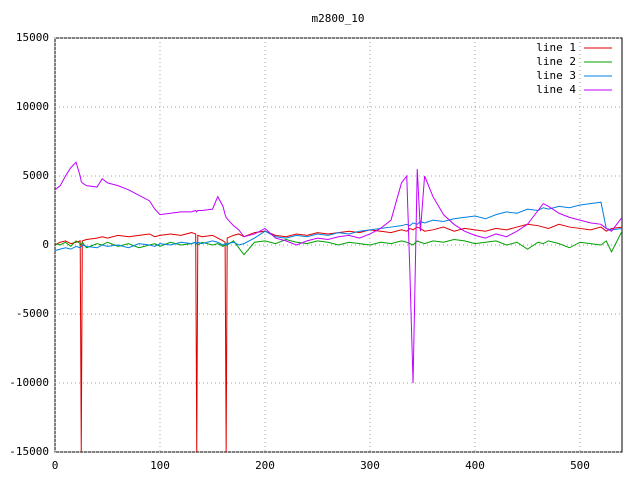 The image size is (640, 480). I want to click on legend-label: line 4, so click(556, 89).